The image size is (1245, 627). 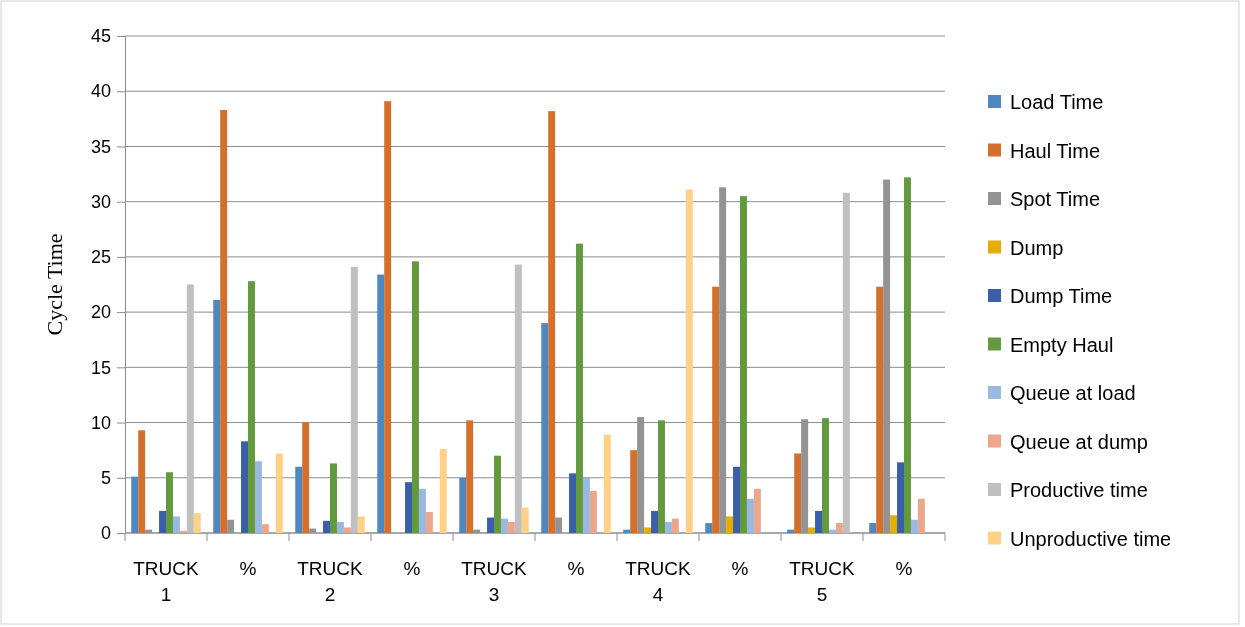 What do you see at coordinates (54, 284) in the screenshot?
I see `y-axis-title: Cycle Time` at bounding box center [54, 284].